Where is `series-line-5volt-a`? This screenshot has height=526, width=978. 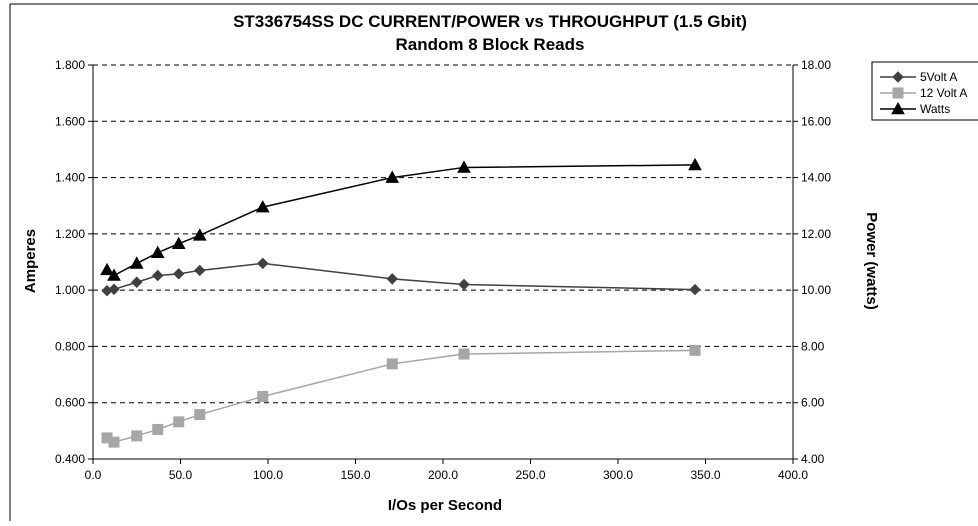
series-line-5volt-a is located at coordinates (401, 277).